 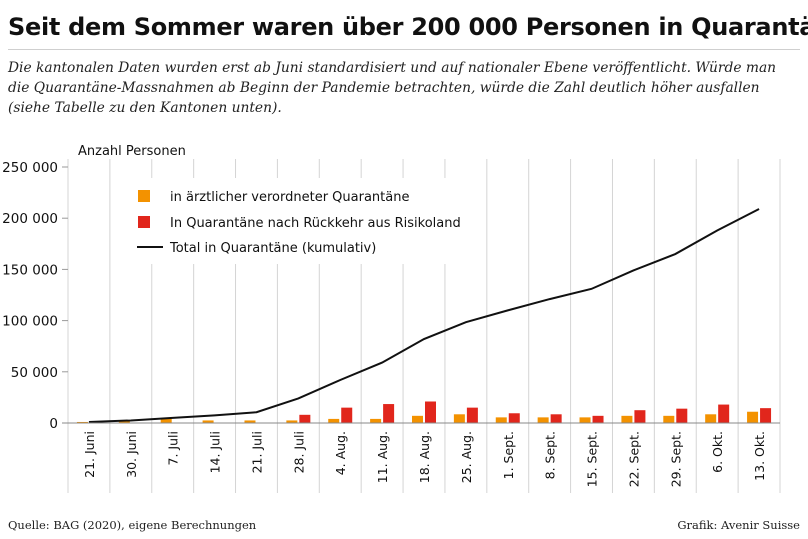 I want to click on x-tick-label: 7. Juli, so click(x=173, y=448).